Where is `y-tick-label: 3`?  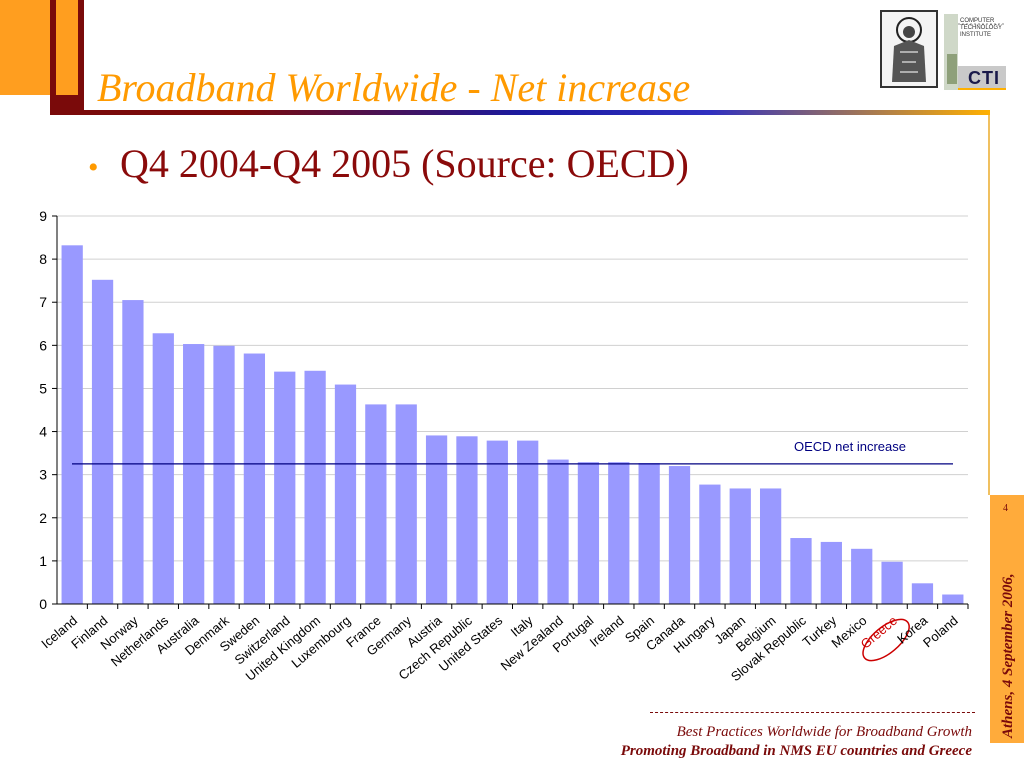 y-tick-label: 3 is located at coordinates (43, 475).